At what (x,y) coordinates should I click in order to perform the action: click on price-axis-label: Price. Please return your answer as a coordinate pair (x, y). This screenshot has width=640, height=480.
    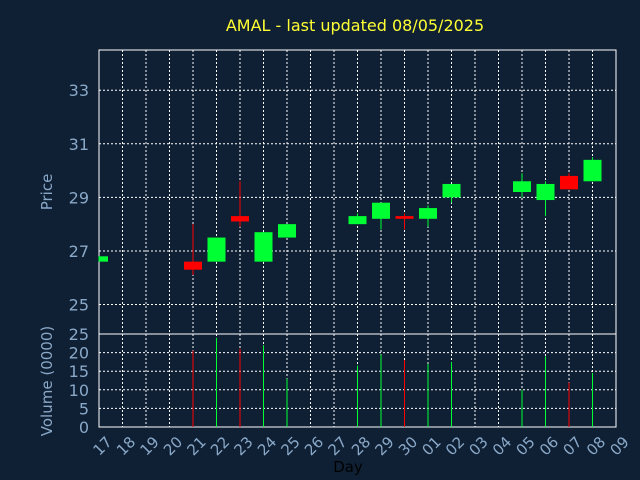
    Looking at the image, I should click on (47, 192).